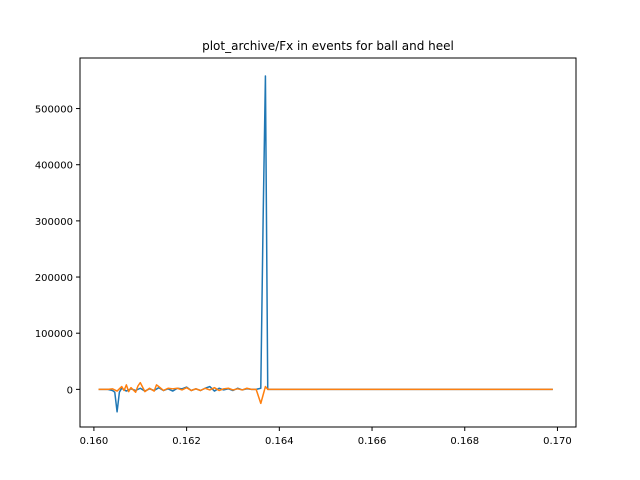 The image size is (640, 480). I want to click on x-tick-label: 0.160, so click(94, 441).